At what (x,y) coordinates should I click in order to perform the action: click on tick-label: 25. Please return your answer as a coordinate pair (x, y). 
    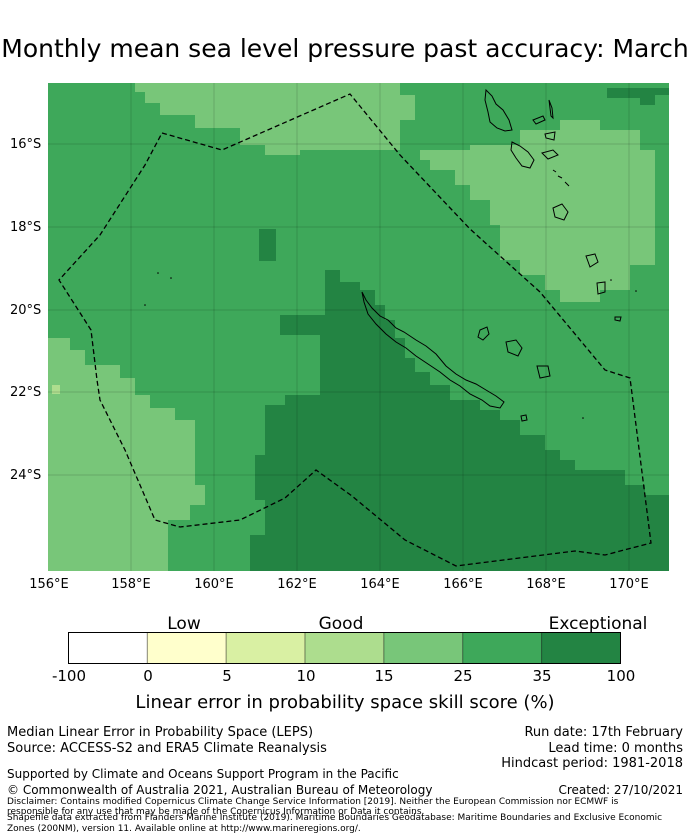
    Looking at the image, I should click on (463, 676).